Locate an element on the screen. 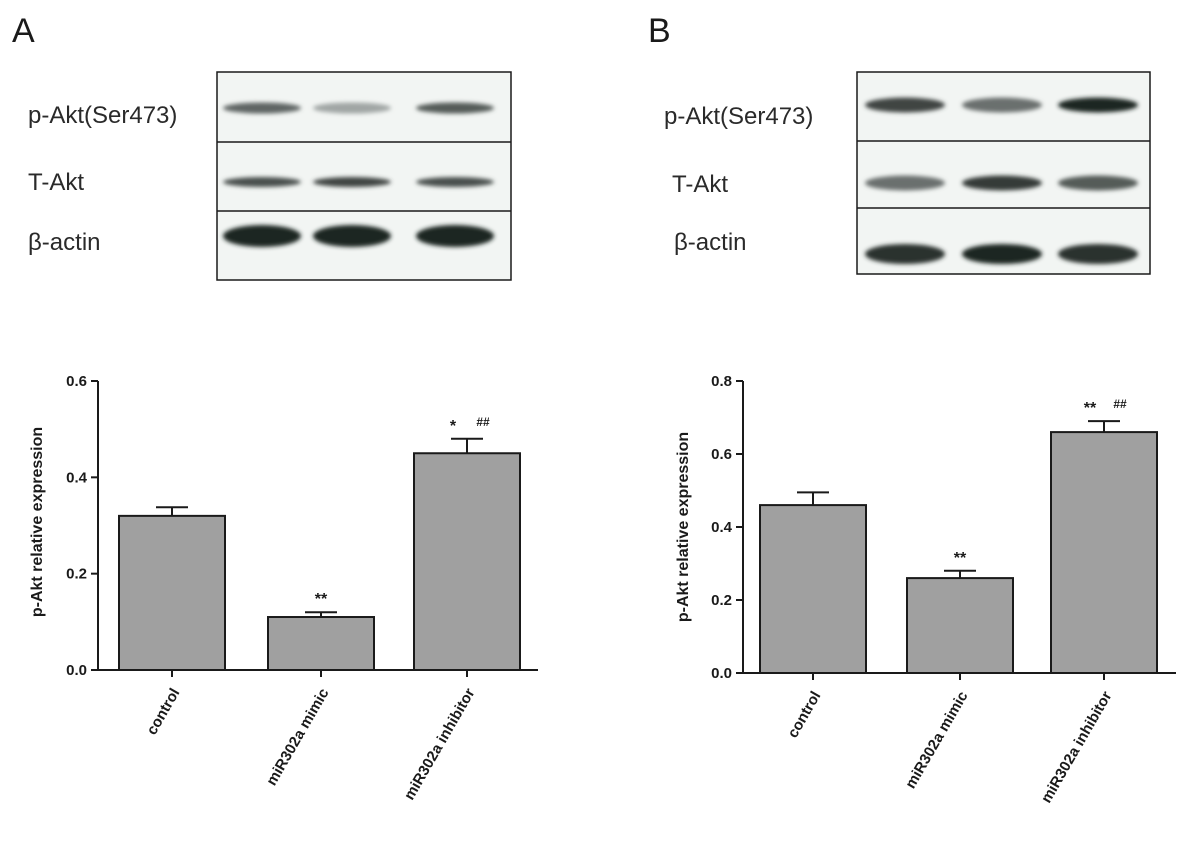  panel-letter-a: A is located at coordinates (23, 31).